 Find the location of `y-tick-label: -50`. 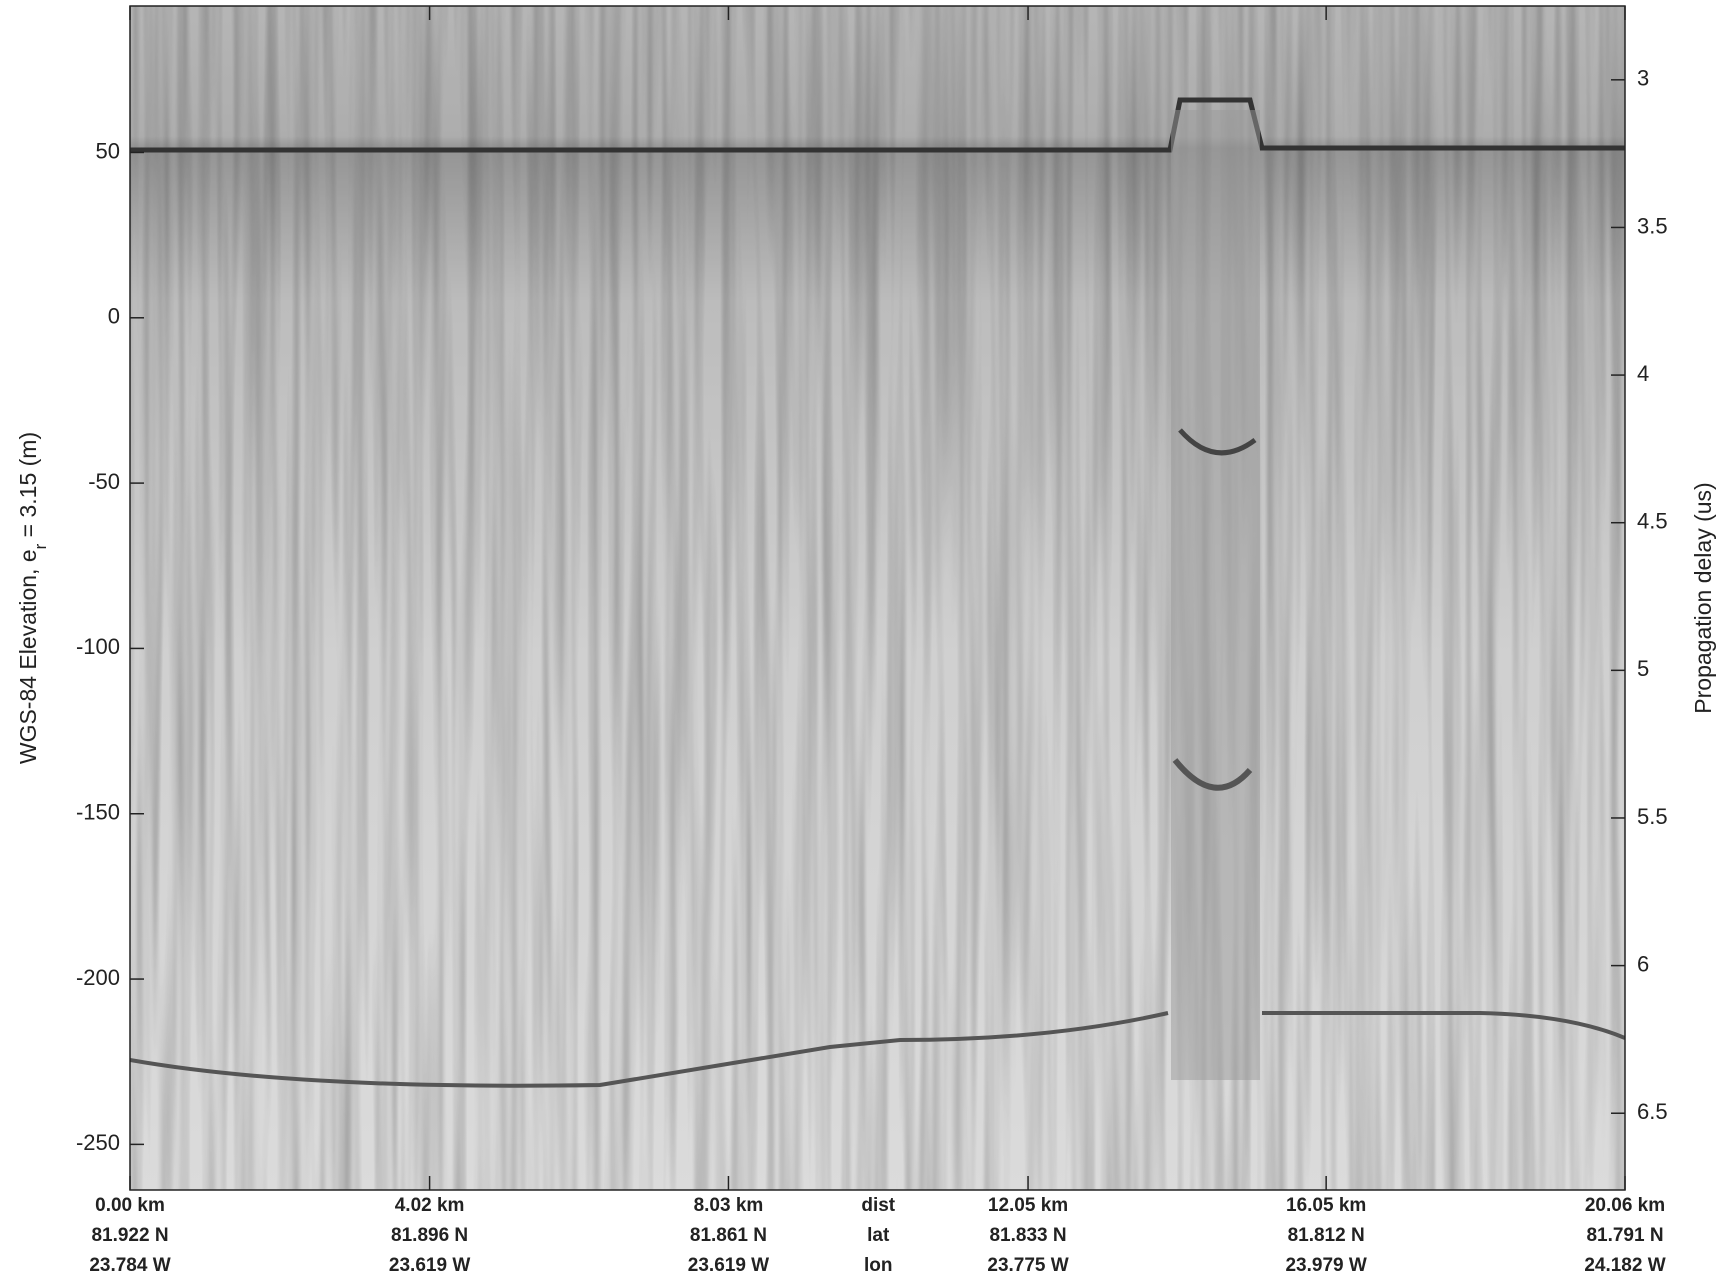

y-tick-label: -50 is located at coordinates (104, 481).